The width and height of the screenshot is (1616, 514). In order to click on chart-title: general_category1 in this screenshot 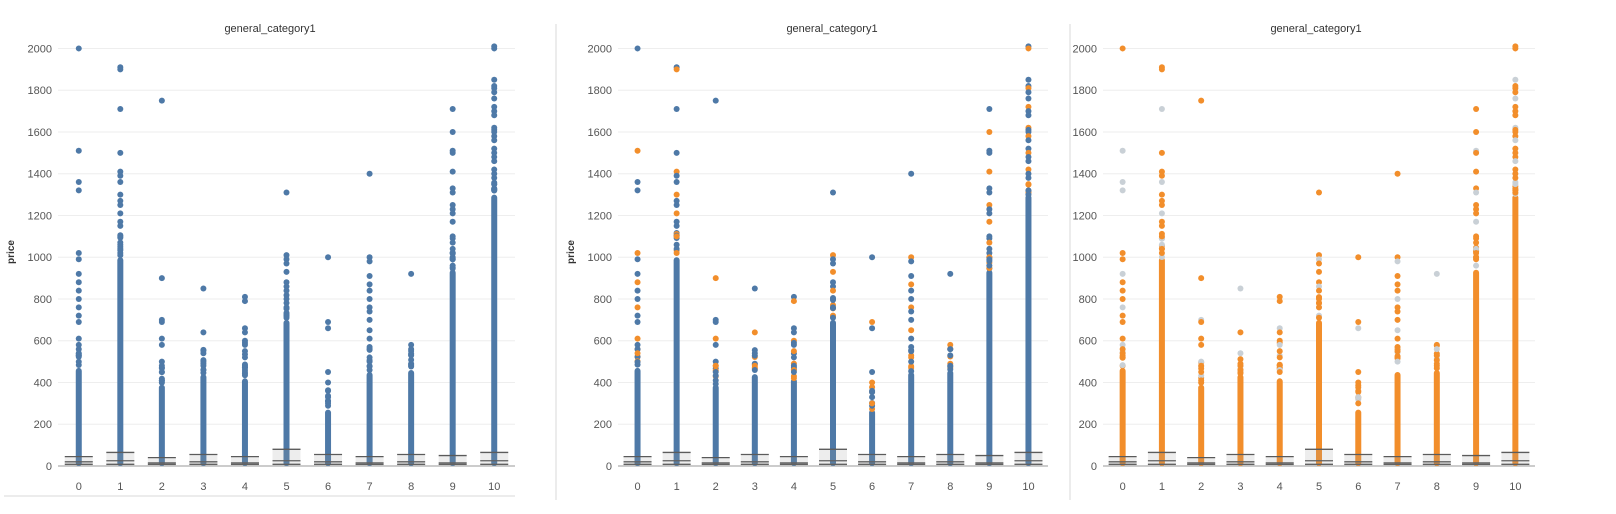, I will do `click(269, 29)`.